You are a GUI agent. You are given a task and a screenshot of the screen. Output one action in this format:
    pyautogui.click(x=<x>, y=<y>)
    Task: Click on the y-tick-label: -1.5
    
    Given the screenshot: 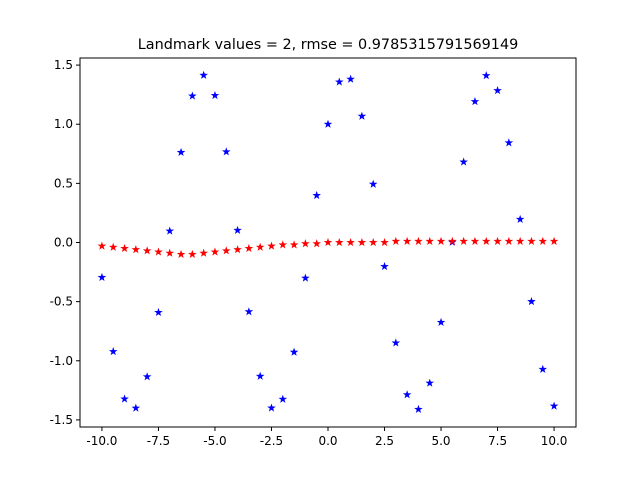 What is the action you would take?
    pyautogui.click(x=61, y=420)
    